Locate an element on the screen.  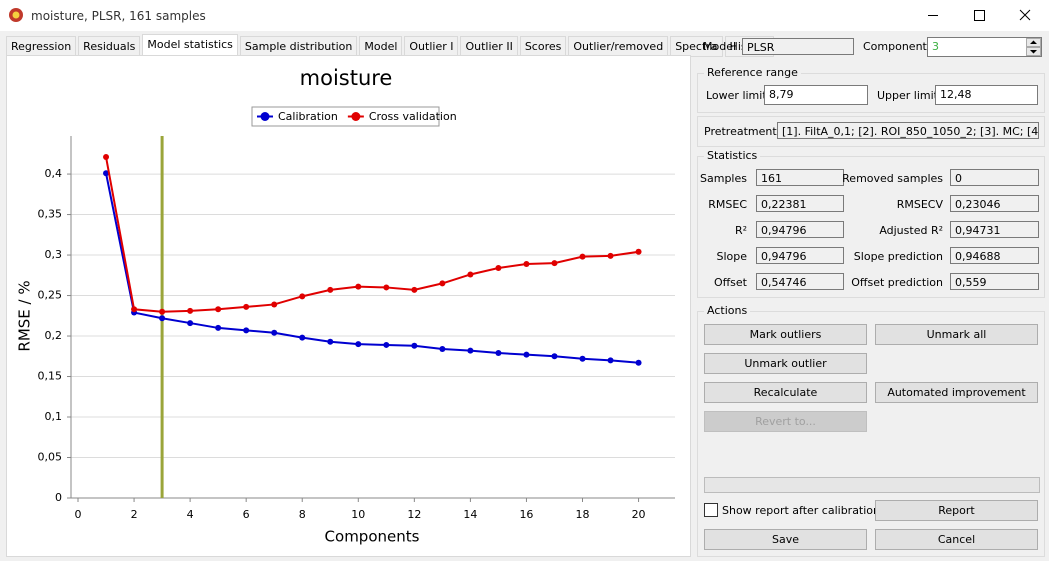
label: Slope prediction is located at coordinates (898, 256).